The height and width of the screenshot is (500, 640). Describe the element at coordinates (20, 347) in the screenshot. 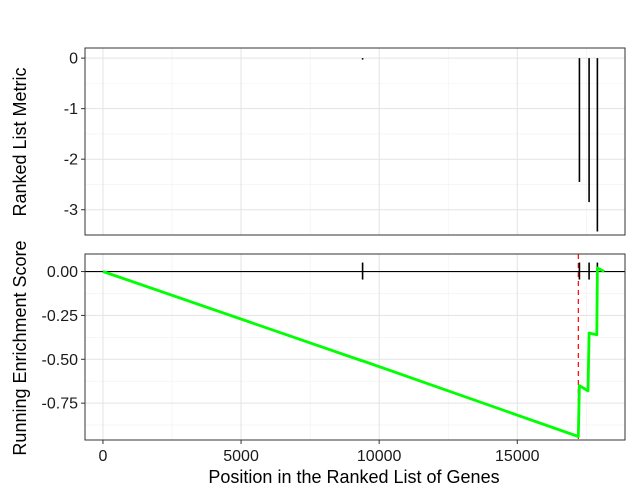

I see `running-enrichment-score-axis-title: Running Enrichment Score` at that location.